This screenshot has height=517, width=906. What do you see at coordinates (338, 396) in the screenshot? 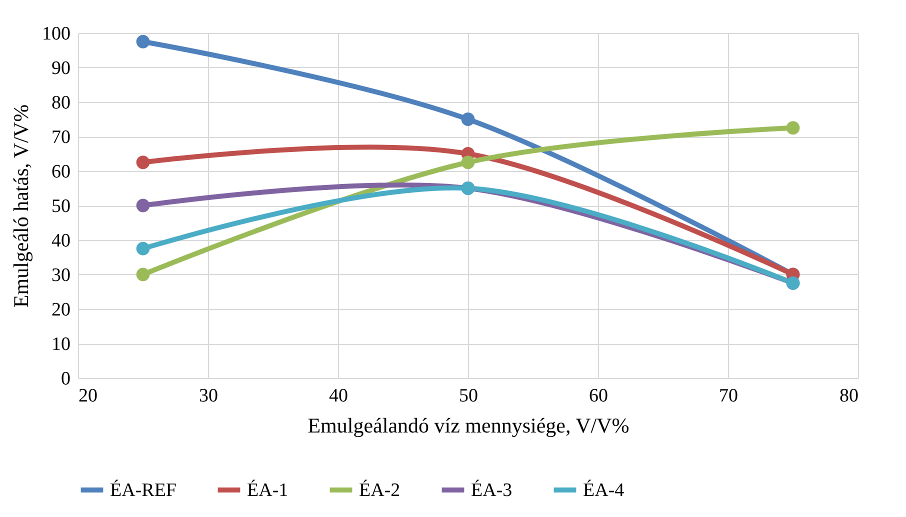
I see `x-tick-label: 40` at bounding box center [338, 396].